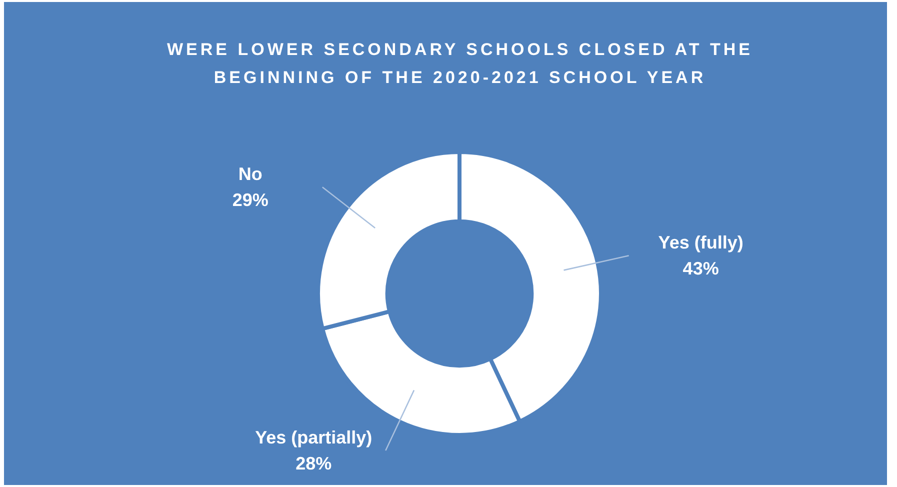 The width and height of the screenshot is (897, 487). I want to click on slice-label: No, so click(250, 174).